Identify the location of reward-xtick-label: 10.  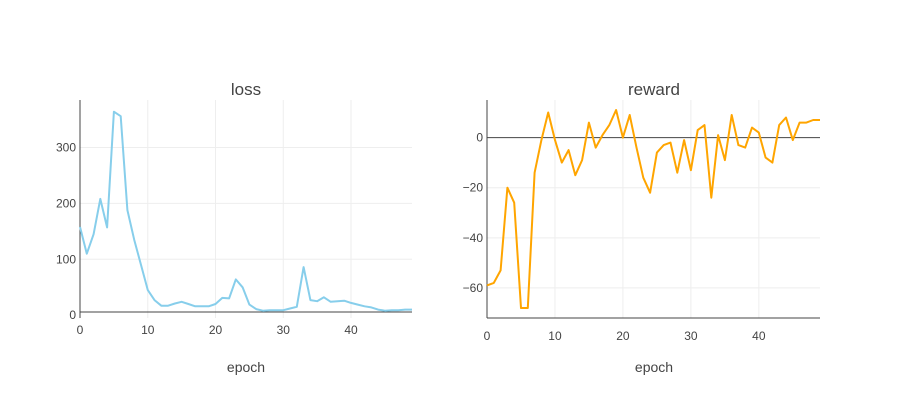
(555, 336).